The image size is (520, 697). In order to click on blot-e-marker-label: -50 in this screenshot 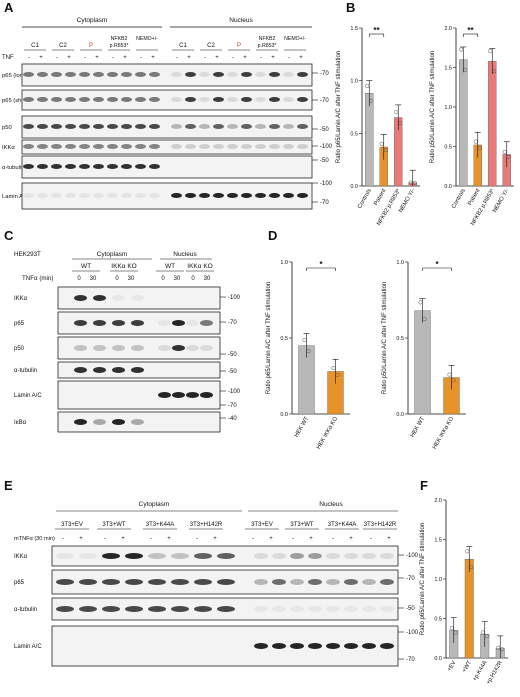, I will do `click(410, 609)`.